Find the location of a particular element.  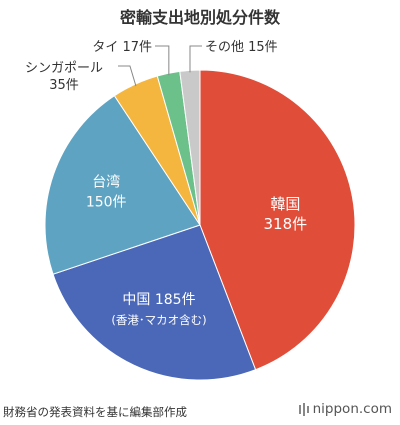

source-note: 財務省の発表資料を基に編集部作成 is located at coordinates (95, 412).